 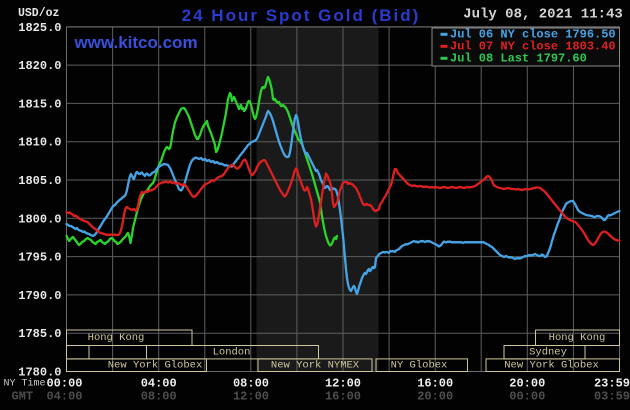 What do you see at coordinates (39, 258) in the screenshot?
I see `svg-text: 1795.0` at bounding box center [39, 258].